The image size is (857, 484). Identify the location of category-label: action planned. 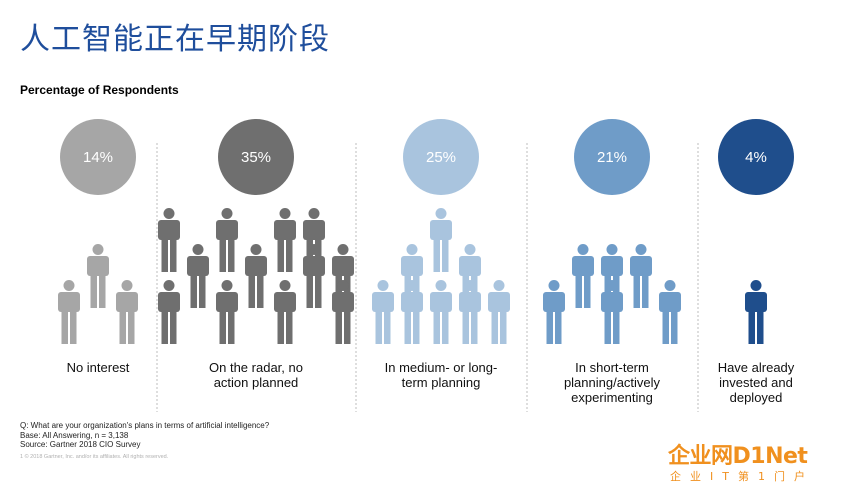
(256, 382).